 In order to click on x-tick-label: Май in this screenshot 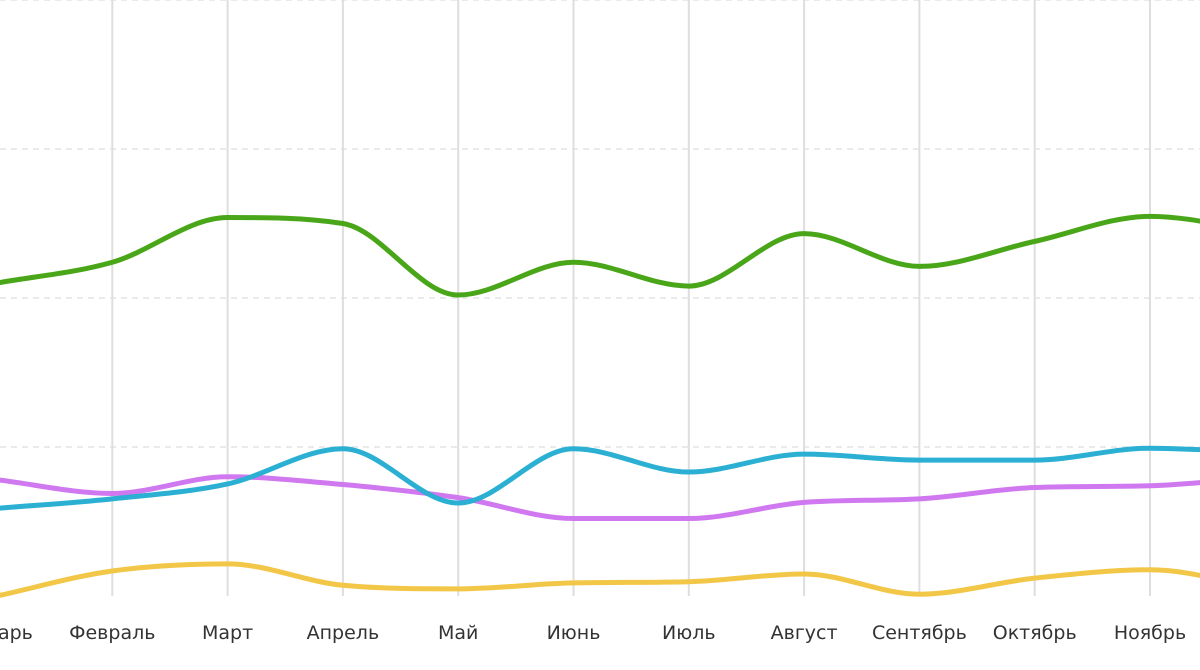, I will do `click(458, 633)`.